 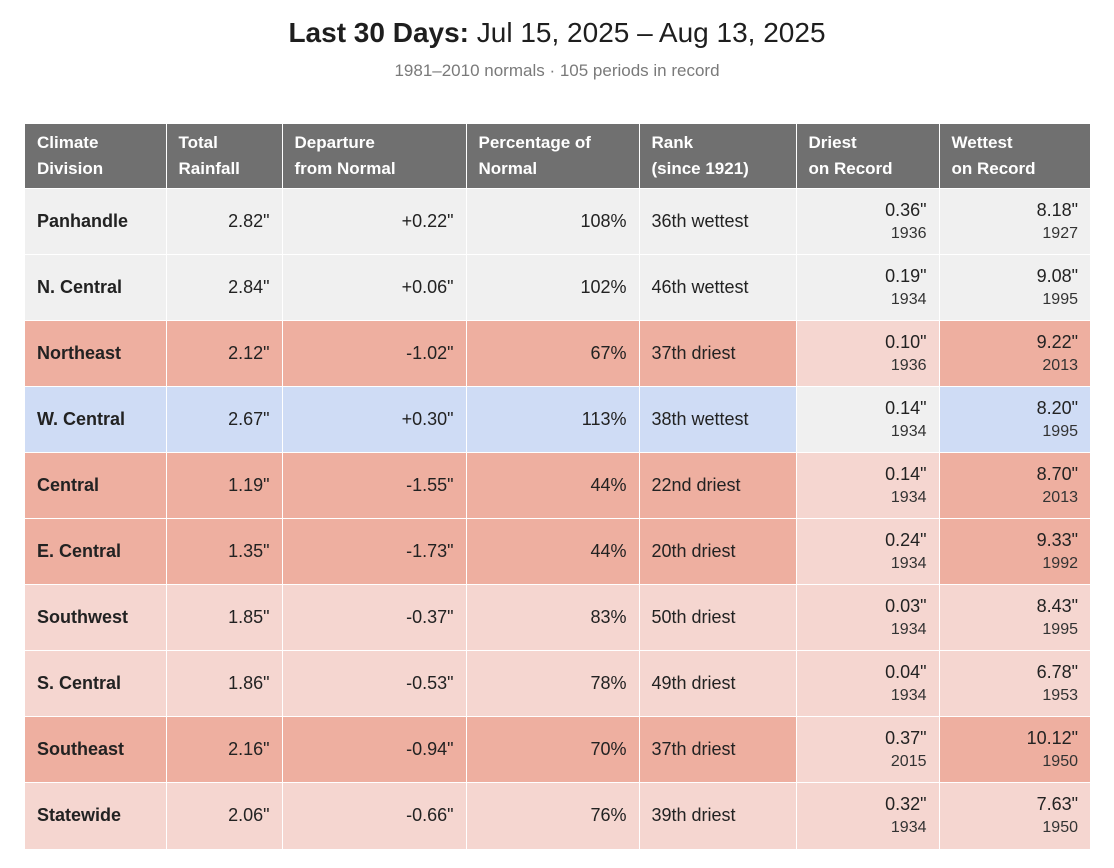 What do you see at coordinates (378, 32) in the screenshot?
I see `title-period: Last 30 Days:` at bounding box center [378, 32].